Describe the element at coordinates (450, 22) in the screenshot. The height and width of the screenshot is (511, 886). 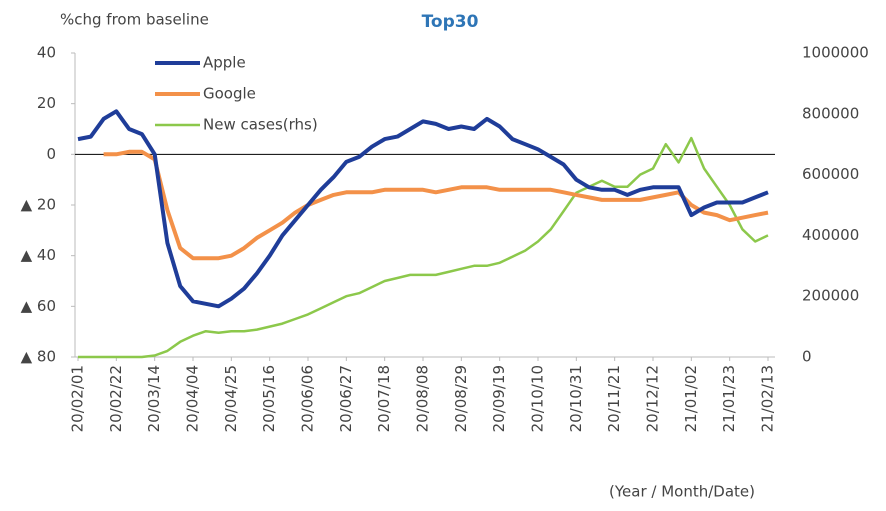
I see `chart-title: Top30` at that location.